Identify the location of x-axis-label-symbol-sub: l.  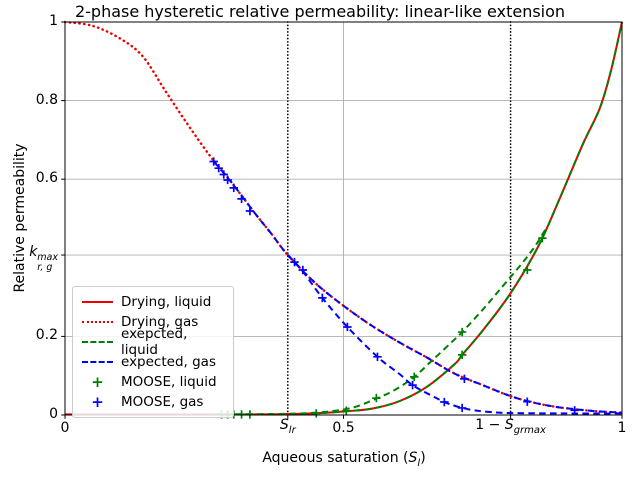
(419, 463).